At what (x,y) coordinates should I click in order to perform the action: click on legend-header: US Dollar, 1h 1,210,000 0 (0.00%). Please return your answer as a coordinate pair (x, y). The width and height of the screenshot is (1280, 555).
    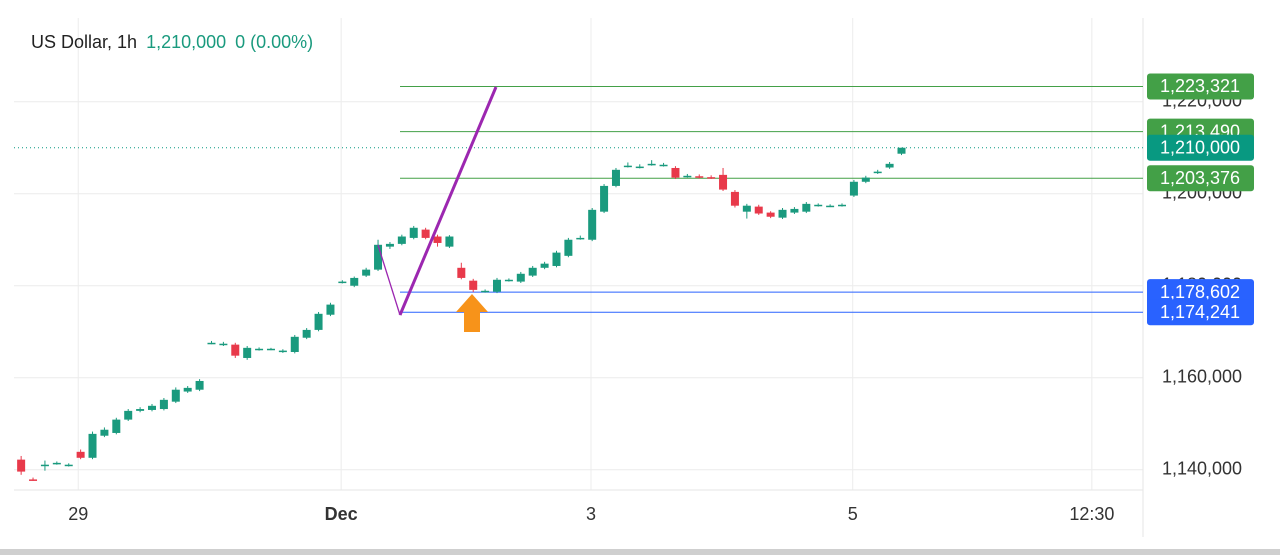
    Looking at the image, I should click on (172, 42).